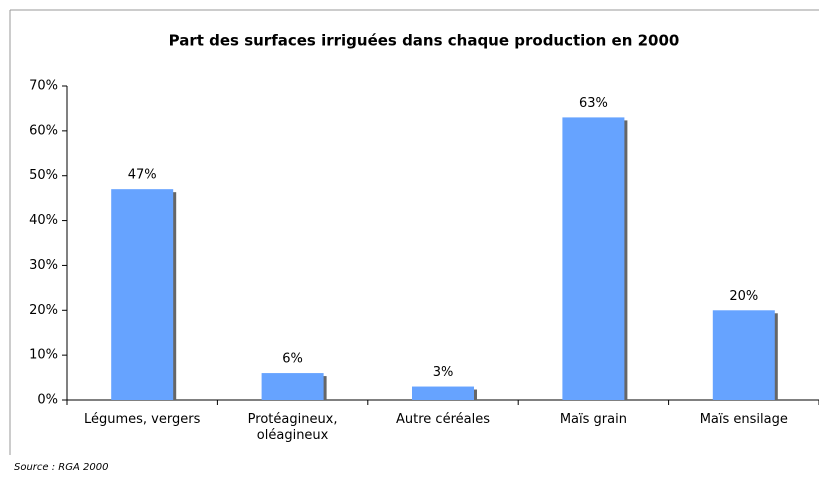 The image size is (819, 482). I want to click on y-tick-label: 0%, so click(47, 400).